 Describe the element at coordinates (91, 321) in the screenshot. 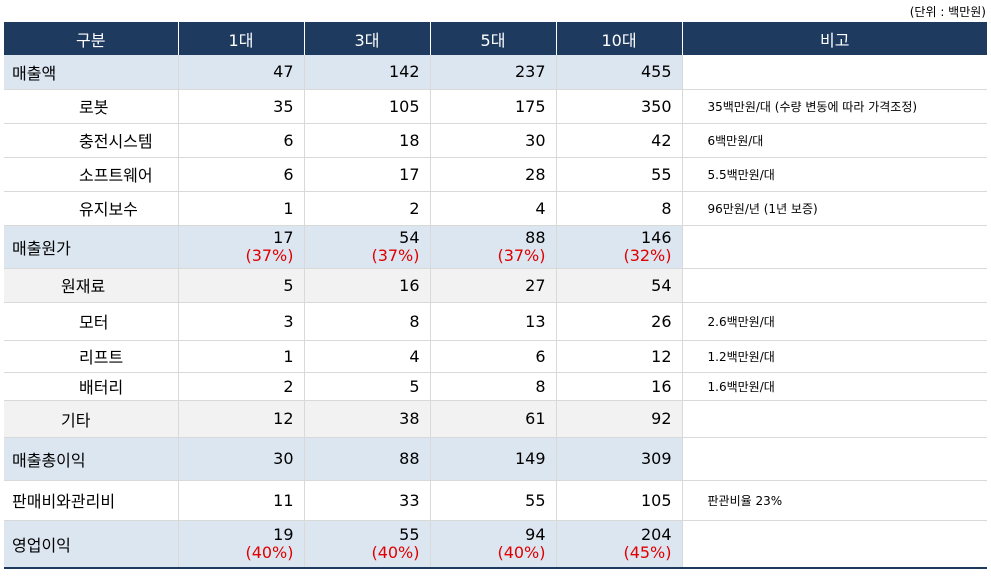

I see `row-label: 모터` at that location.